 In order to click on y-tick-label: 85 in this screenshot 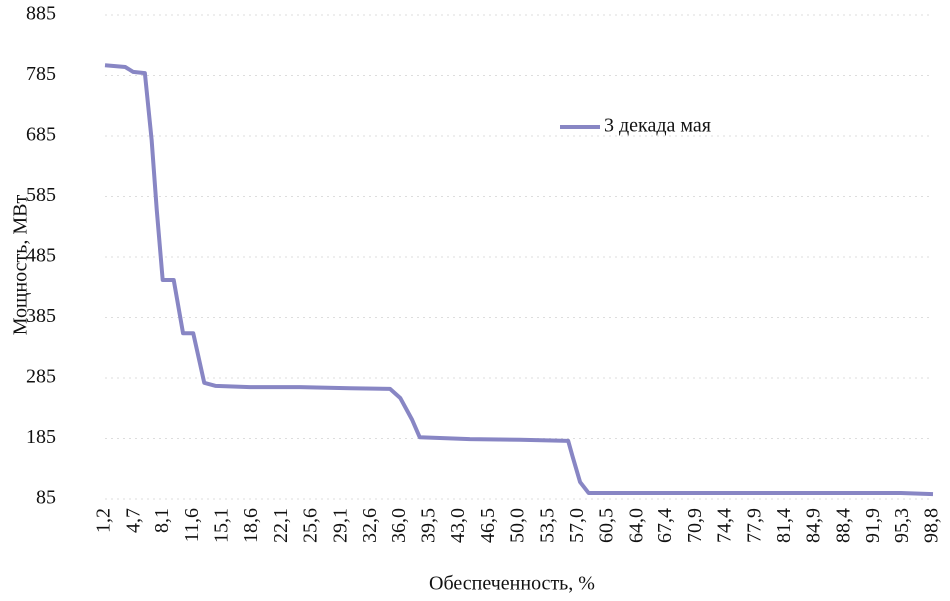, I will do `click(46, 498)`.